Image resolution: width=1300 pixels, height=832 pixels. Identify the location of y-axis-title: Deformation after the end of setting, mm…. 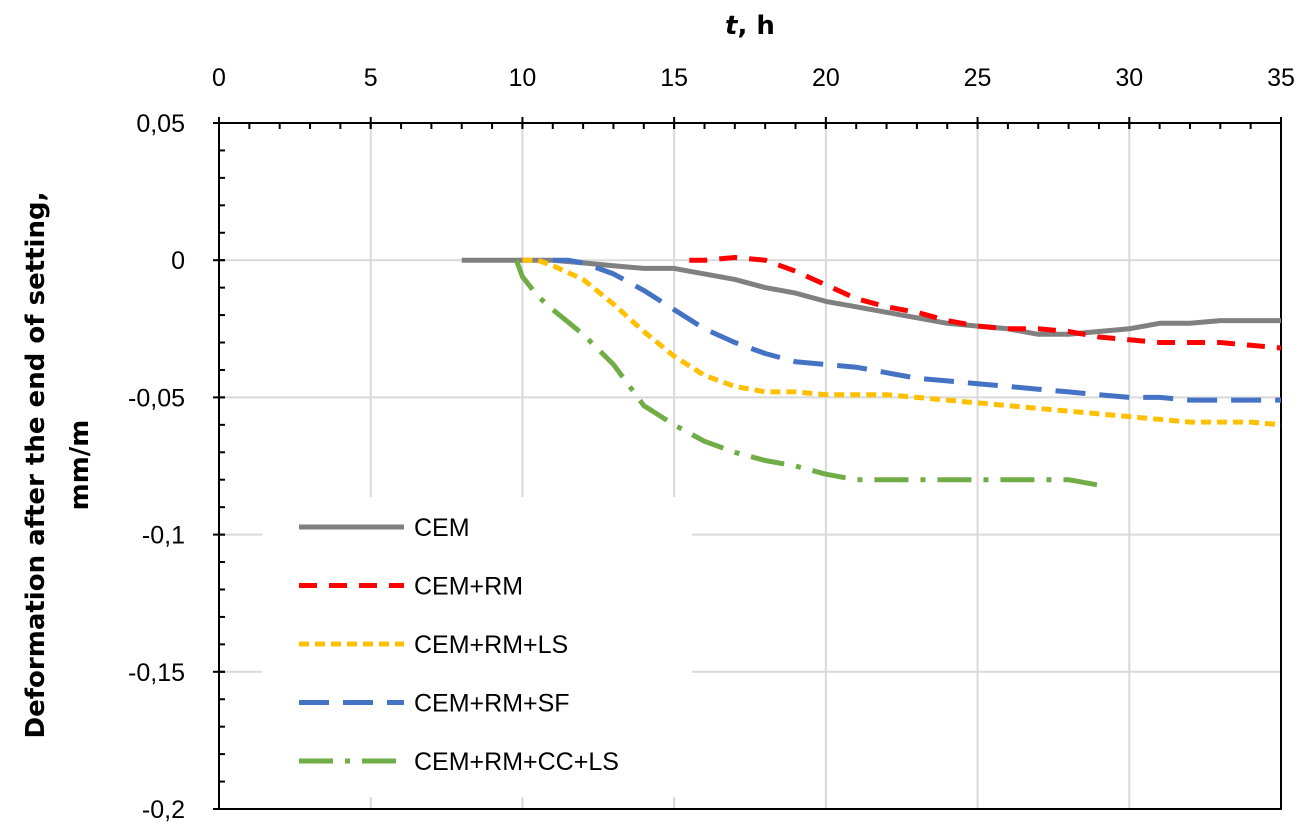
(58, 465).